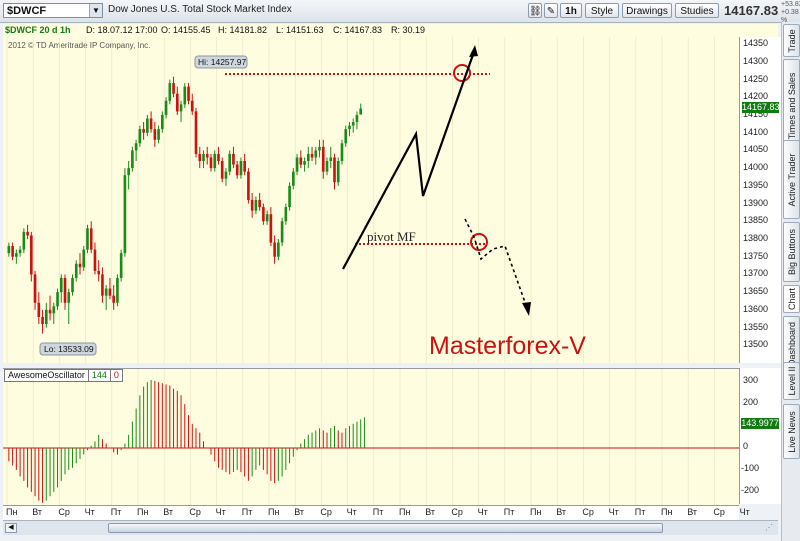  Describe the element at coordinates (760, 436) in the screenshot. I see `oscillator-axis: -200-1000100200300` at that location.